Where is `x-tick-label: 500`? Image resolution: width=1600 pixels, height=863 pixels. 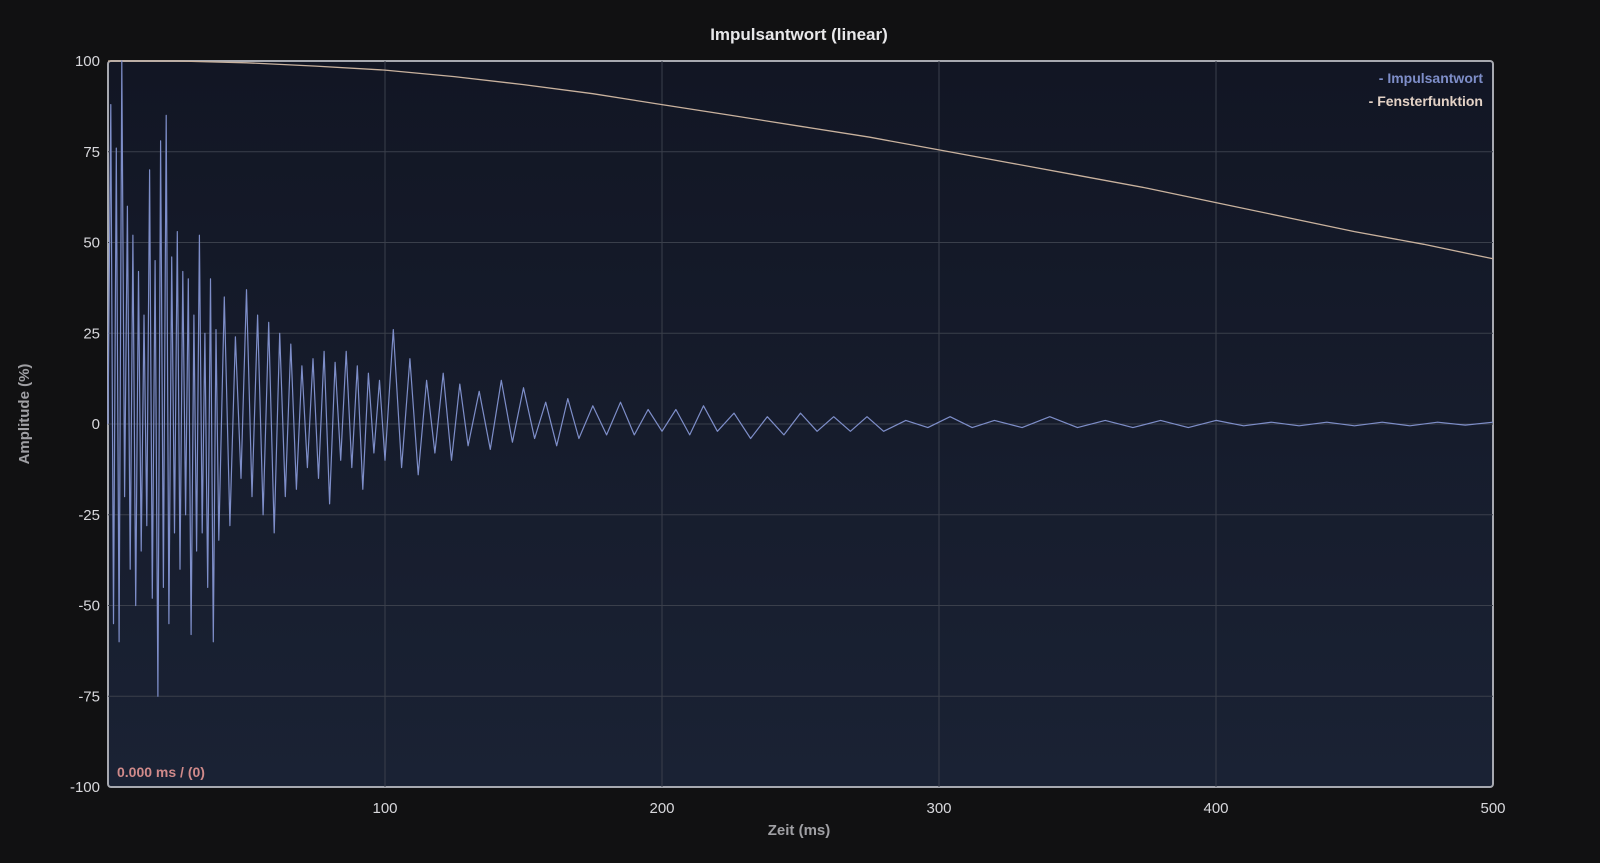
x-tick-label: 500 is located at coordinates (1492, 808).